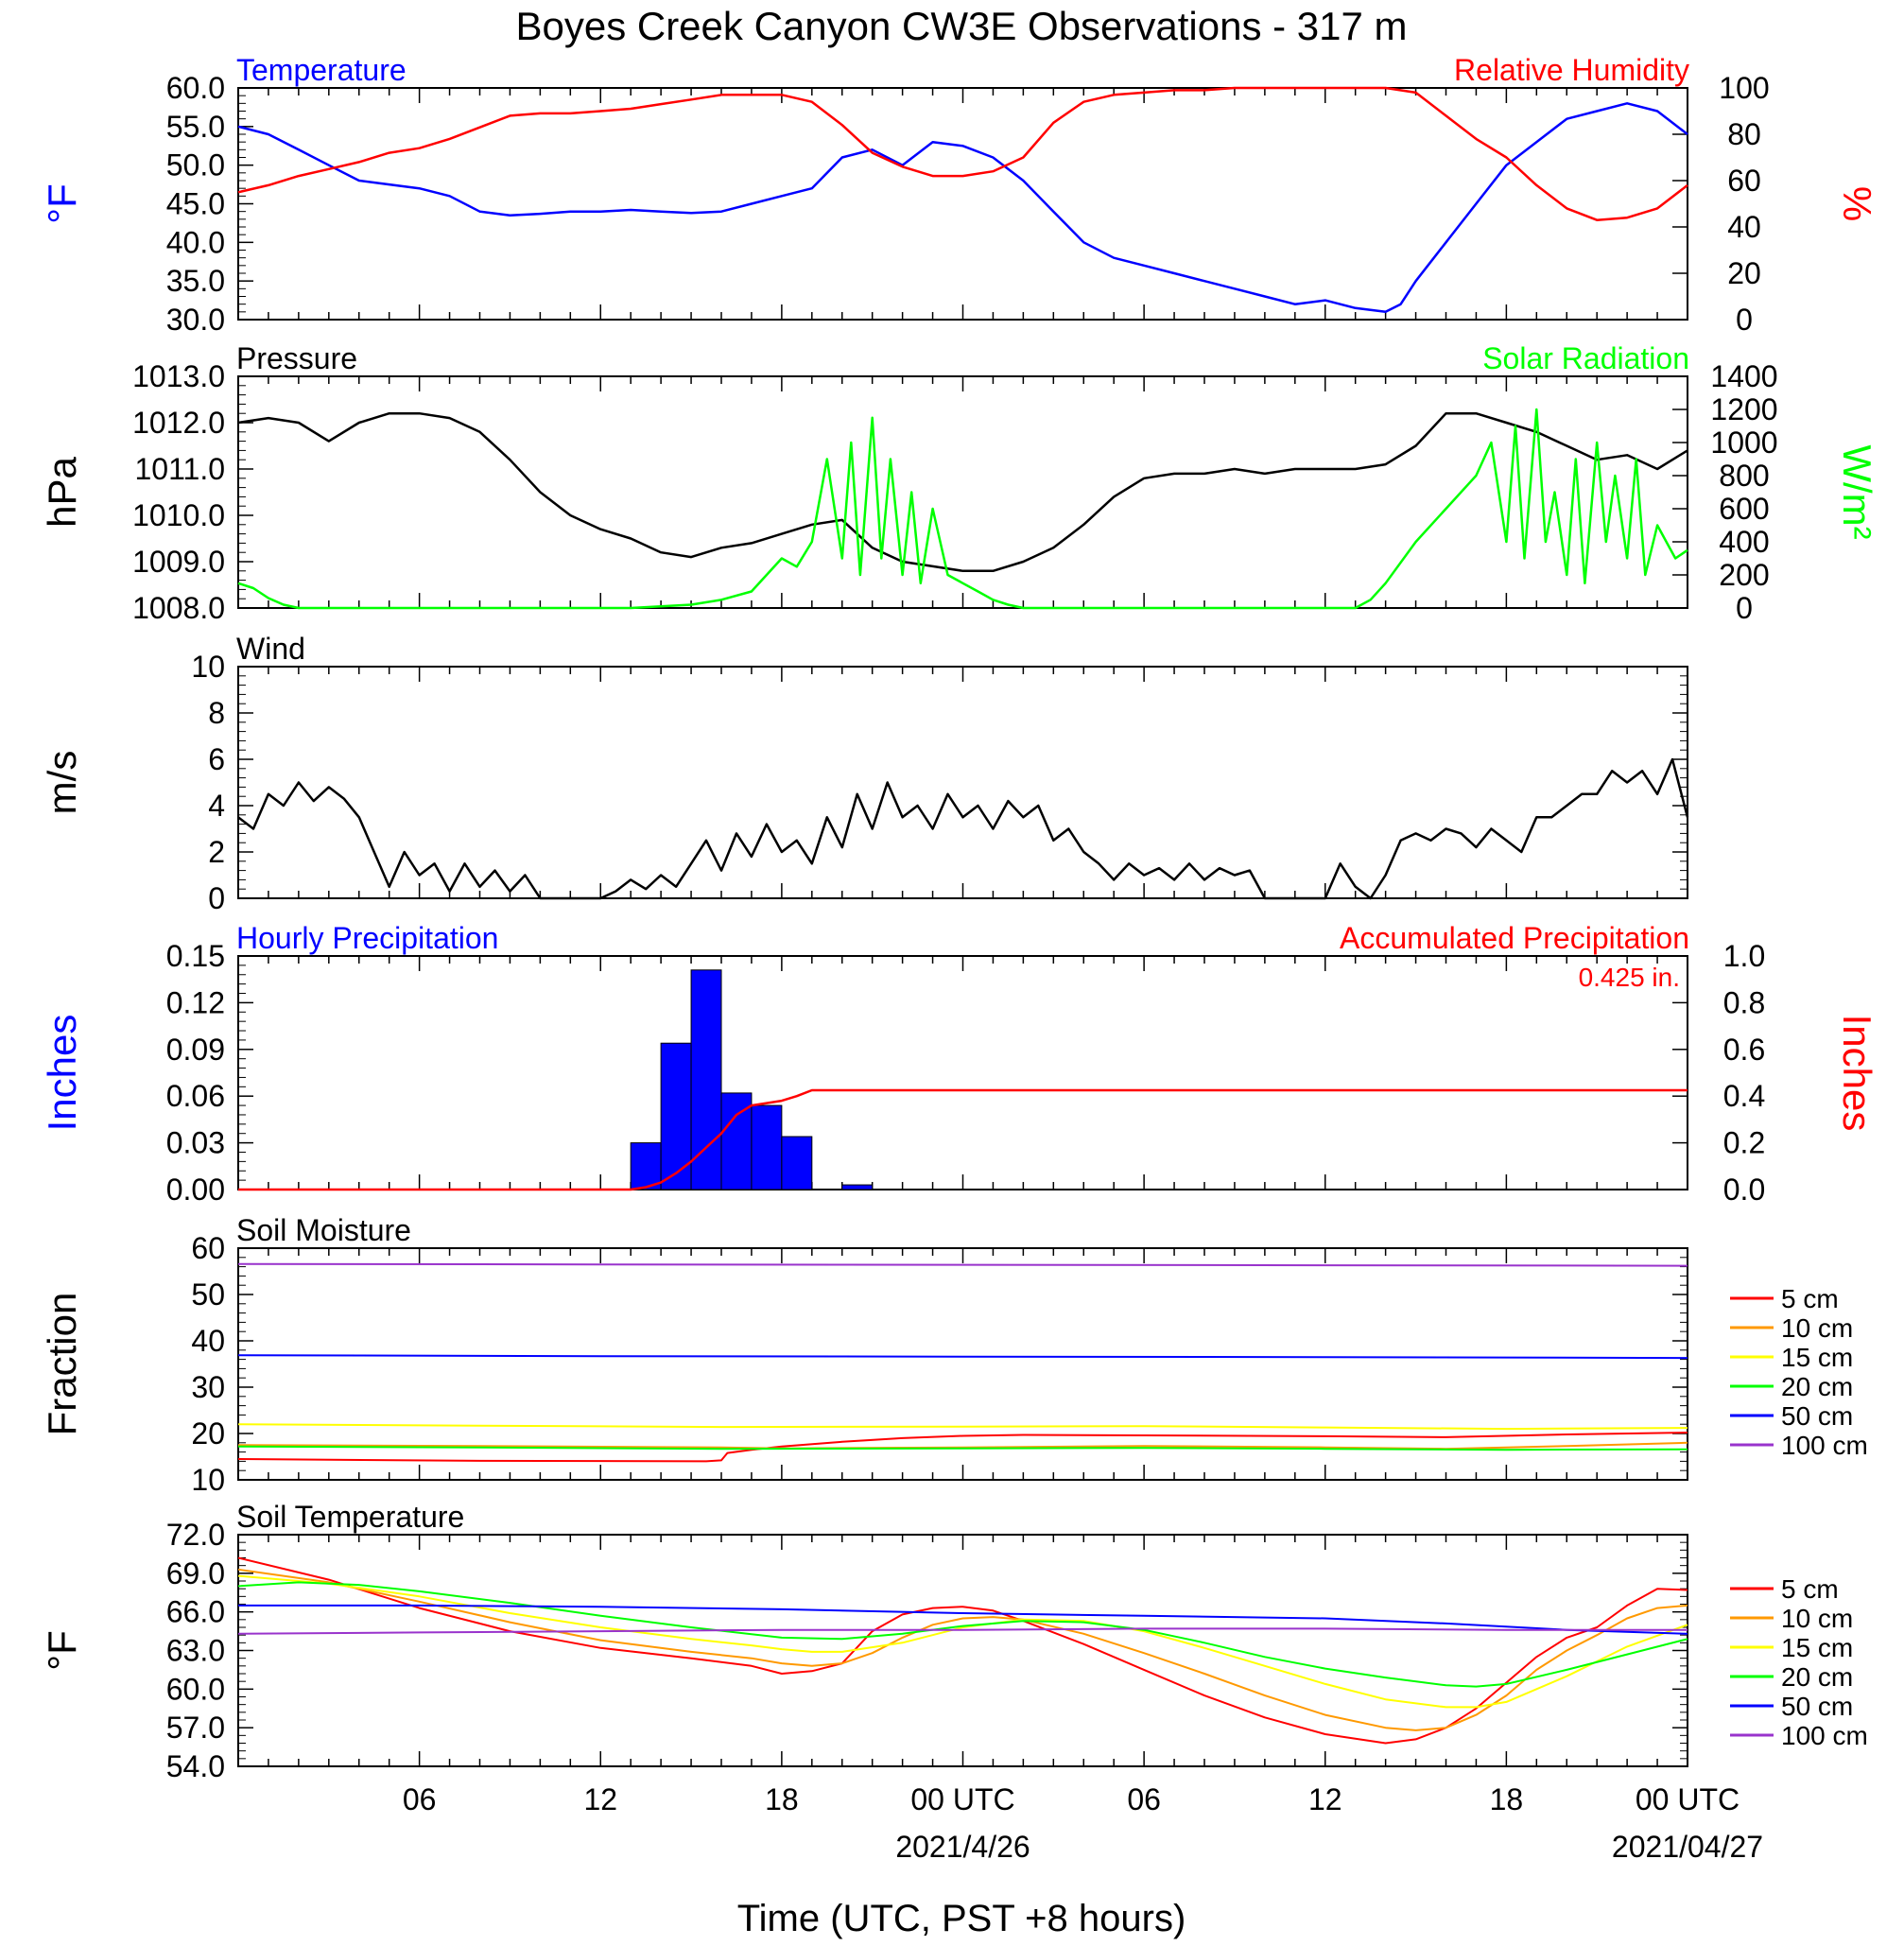 Image resolution: width=1904 pixels, height=1946 pixels. I want to click on y-tick-label-left: 6, so click(217, 759).